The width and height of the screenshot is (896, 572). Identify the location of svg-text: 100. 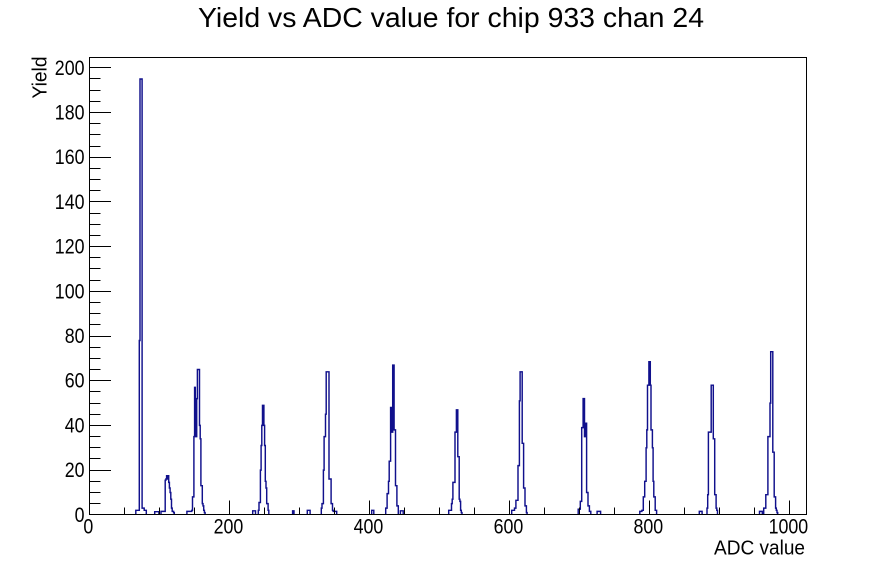
(70, 291).